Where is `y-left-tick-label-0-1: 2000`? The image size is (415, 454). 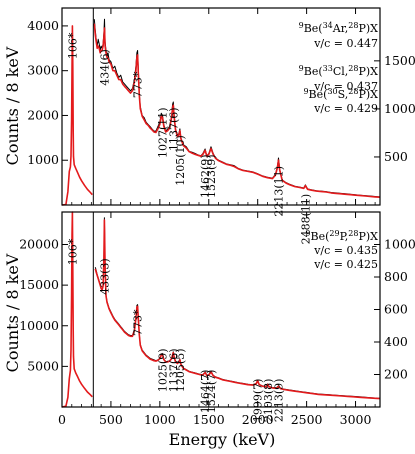 y-left-tick-label-0-1: 2000 is located at coordinates (43, 114).